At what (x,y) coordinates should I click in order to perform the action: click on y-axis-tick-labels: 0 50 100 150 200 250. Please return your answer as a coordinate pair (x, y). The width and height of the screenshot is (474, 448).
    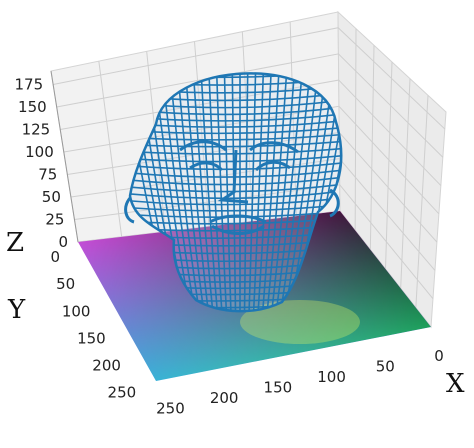
    Looking at the image, I should click on (93, 325).